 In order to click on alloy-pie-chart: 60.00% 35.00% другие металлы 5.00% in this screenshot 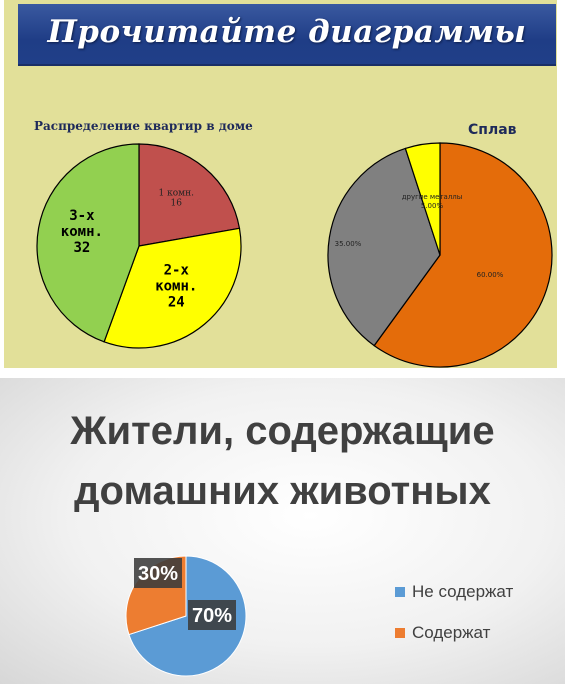, I will do `click(440, 255)`.